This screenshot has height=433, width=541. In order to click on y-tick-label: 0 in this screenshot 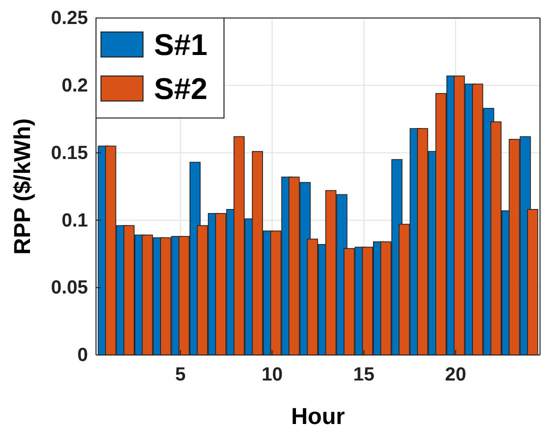, I will do `click(82, 355)`.